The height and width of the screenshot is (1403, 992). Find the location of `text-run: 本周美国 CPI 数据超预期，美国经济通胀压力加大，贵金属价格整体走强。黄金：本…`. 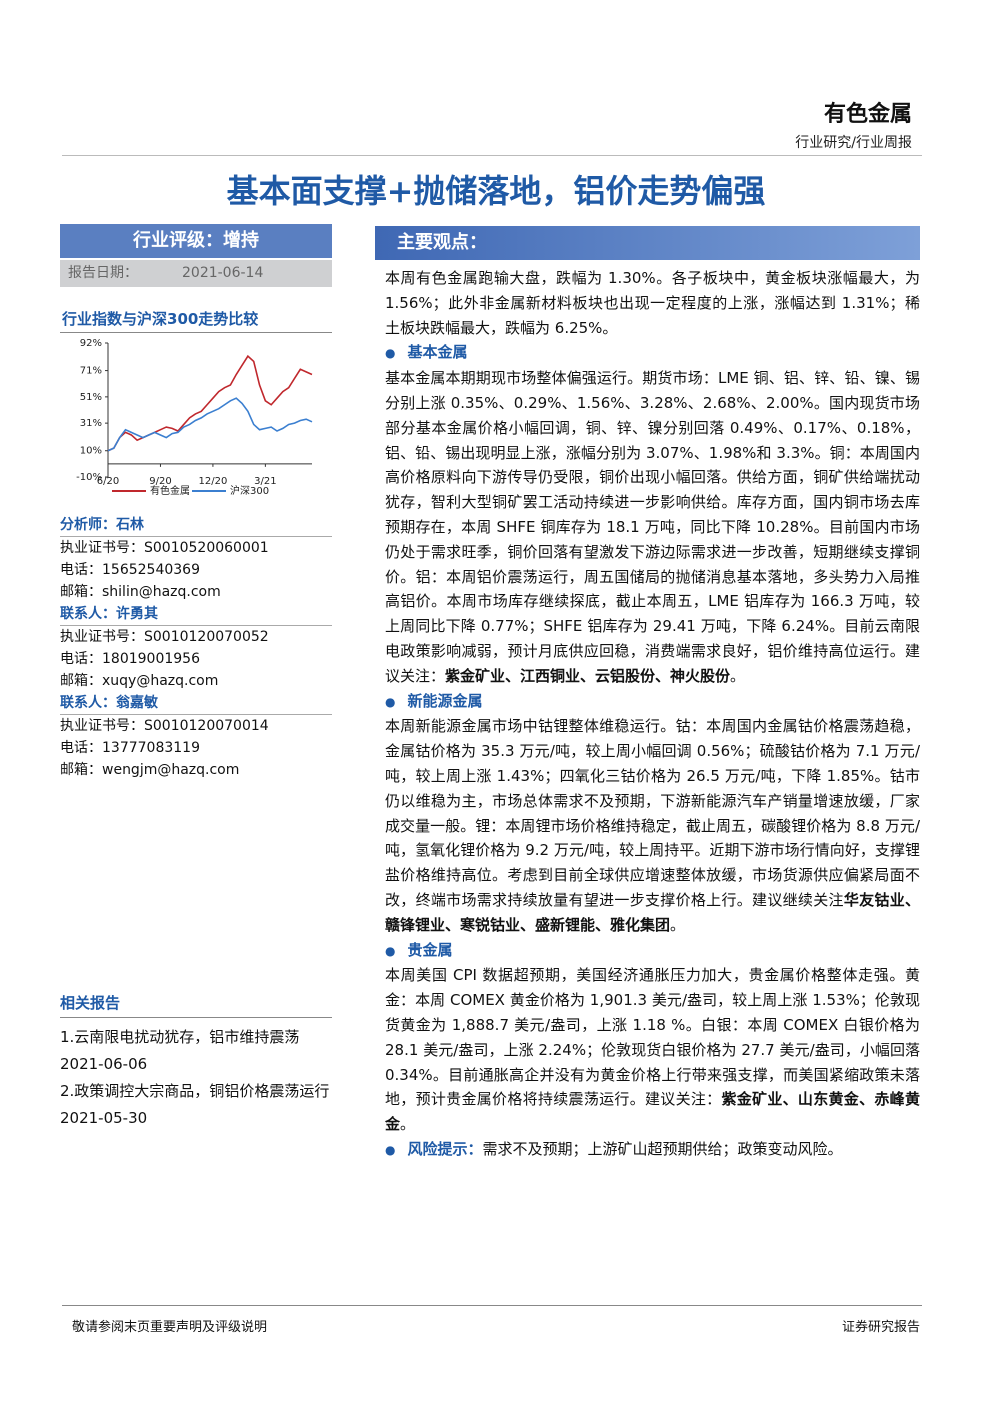

text-run: 本周美国 CPI 数据超预期，美国经济通胀压力加大，贵金属价格整体走强。黄金：本… is located at coordinates (652, 1037).